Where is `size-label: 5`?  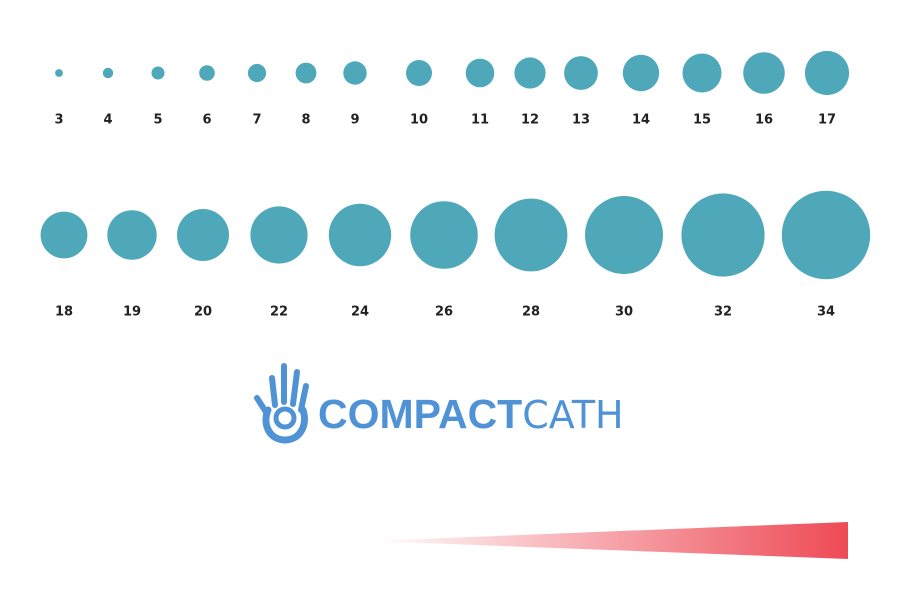 size-label: 5 is located at coordinates (157, 120).